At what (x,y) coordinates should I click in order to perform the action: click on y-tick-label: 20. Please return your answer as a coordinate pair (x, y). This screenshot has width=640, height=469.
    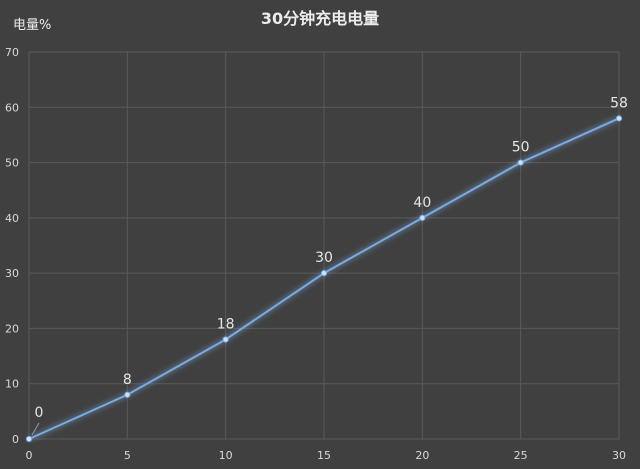
    Looking at the image, I should click on (12, 328).